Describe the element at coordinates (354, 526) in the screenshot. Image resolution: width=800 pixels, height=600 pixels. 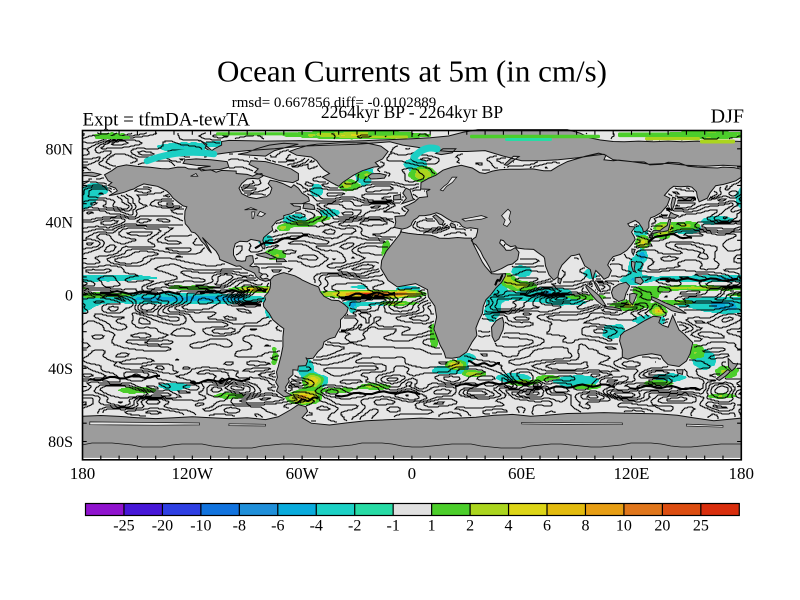
I see `svg-text: -2` at that location.